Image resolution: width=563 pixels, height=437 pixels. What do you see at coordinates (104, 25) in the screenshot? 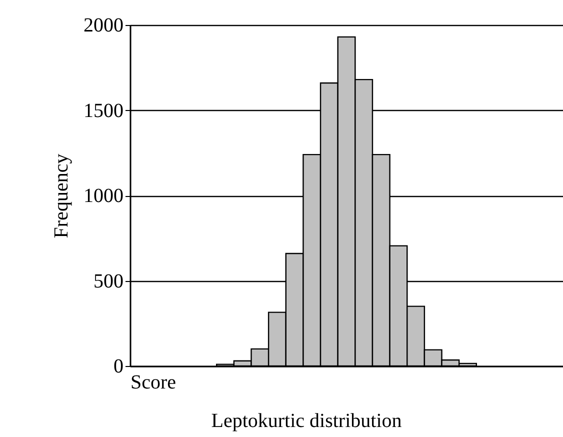
I see `y-tick-label: 2000` at bounding box center [104, 25].